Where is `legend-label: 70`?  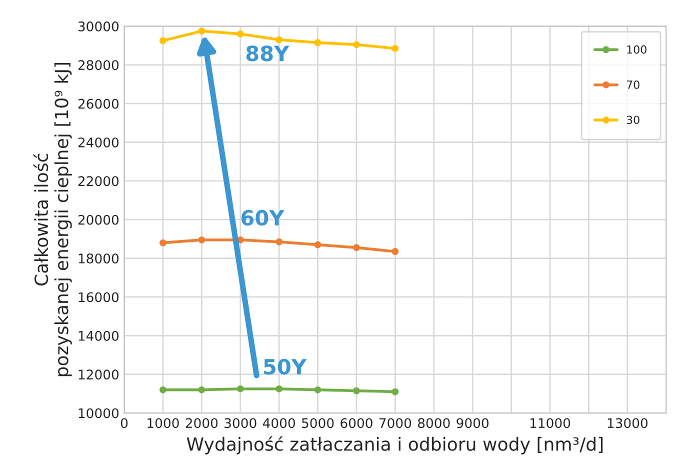
legend-label: 70 is located at coordinates (633, 84).